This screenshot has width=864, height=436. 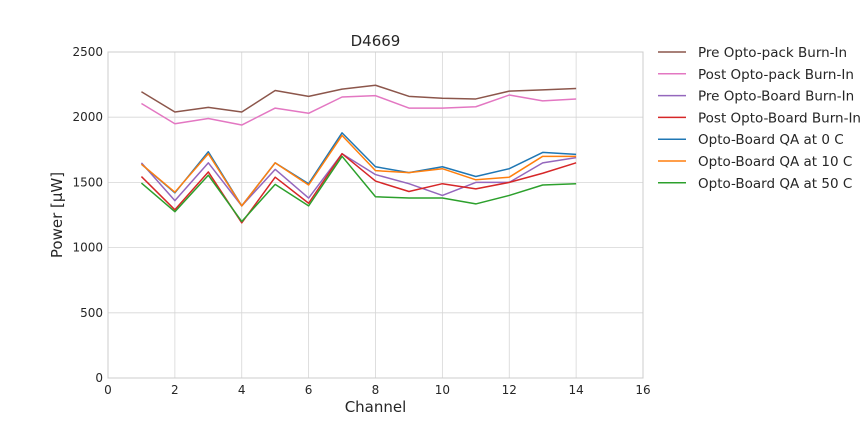 I want to click on x-tick-label: 12, so click(x=509, y=390).